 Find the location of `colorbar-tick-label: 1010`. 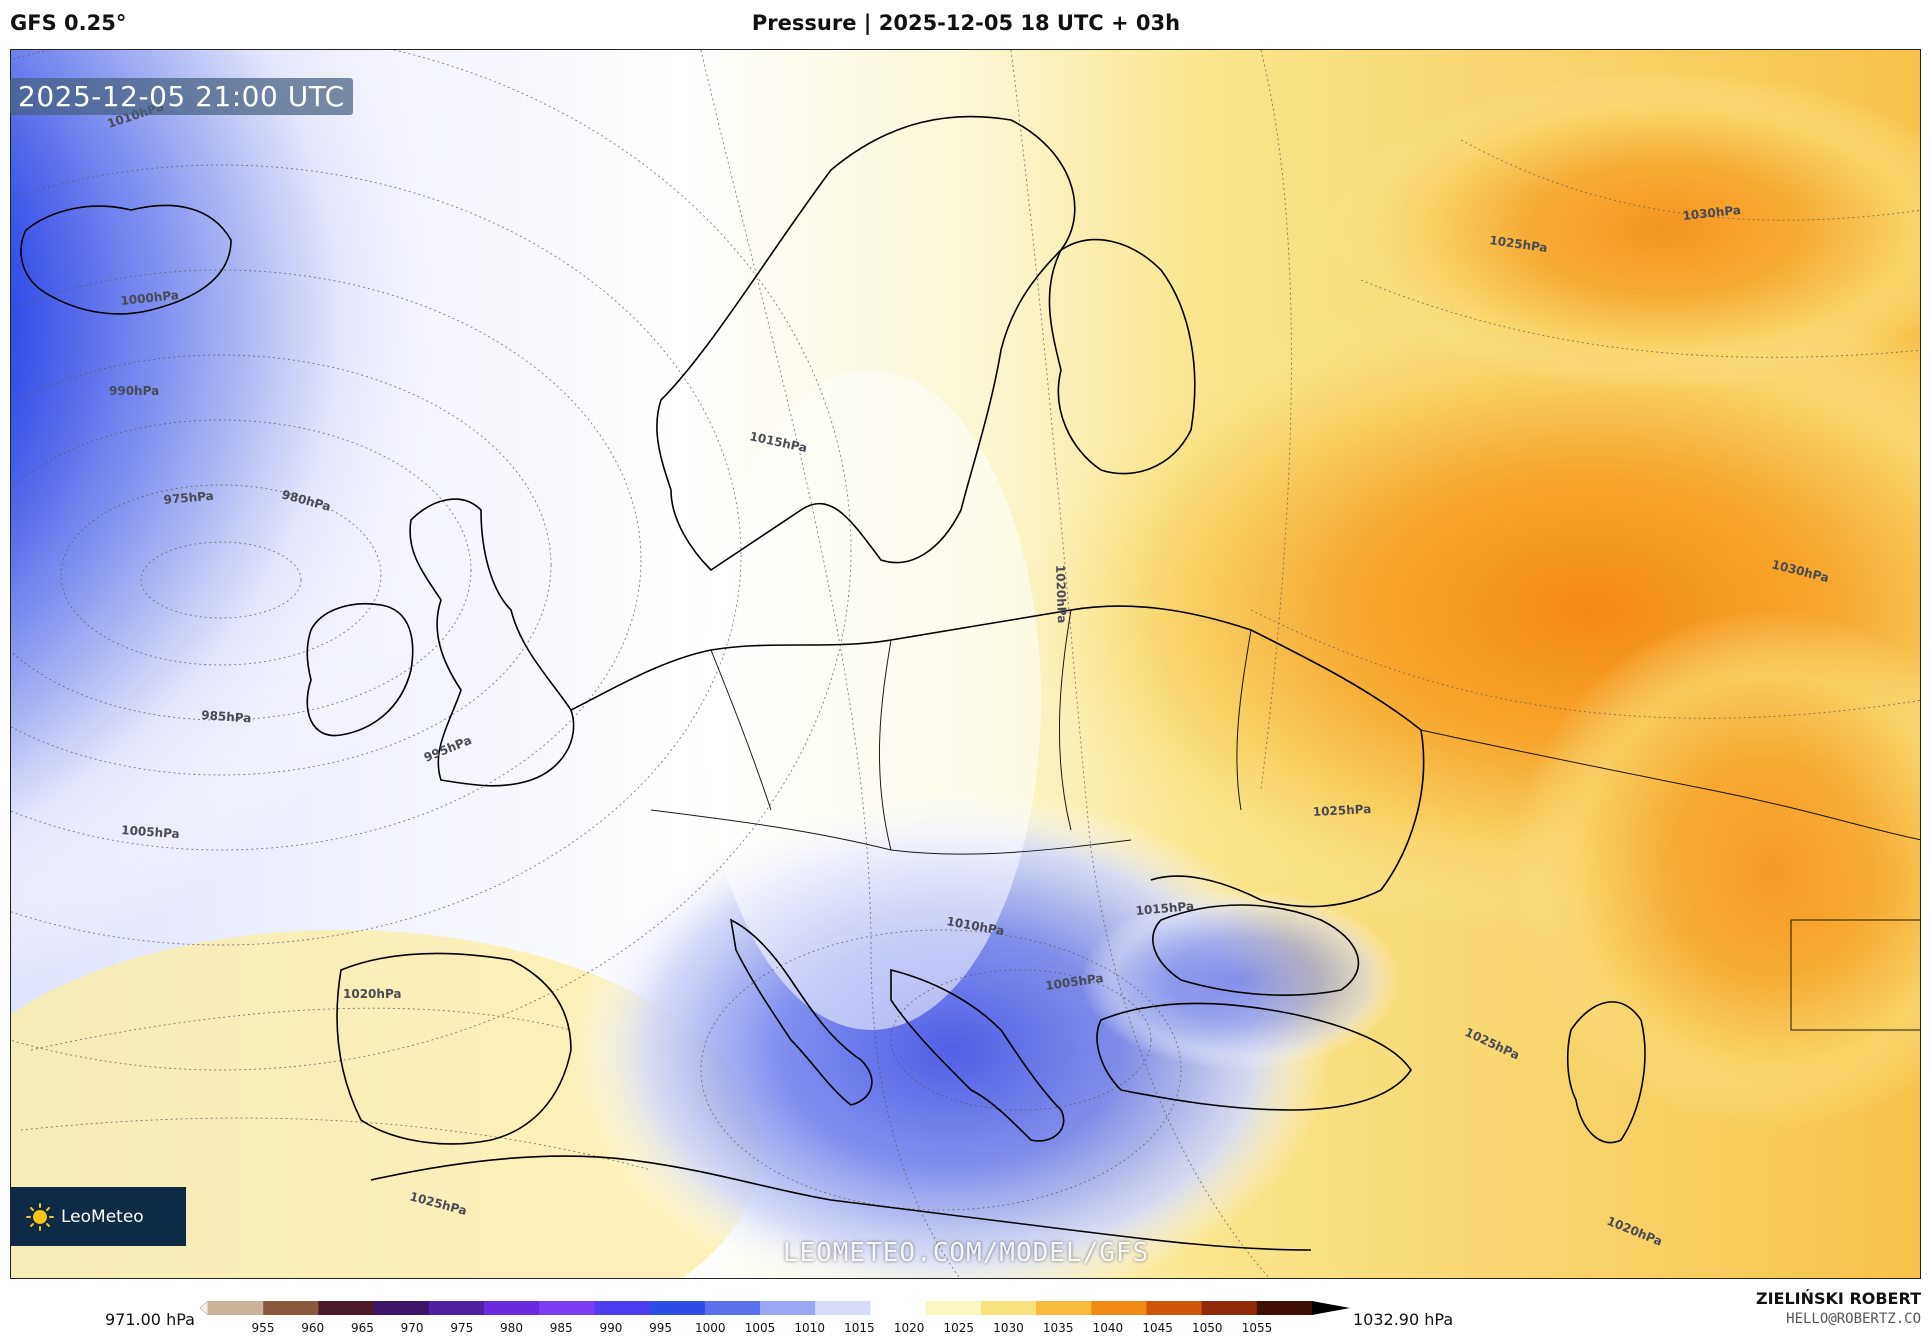

colorbar-tick-label: 1010 is located at coordinates (809, 1328).